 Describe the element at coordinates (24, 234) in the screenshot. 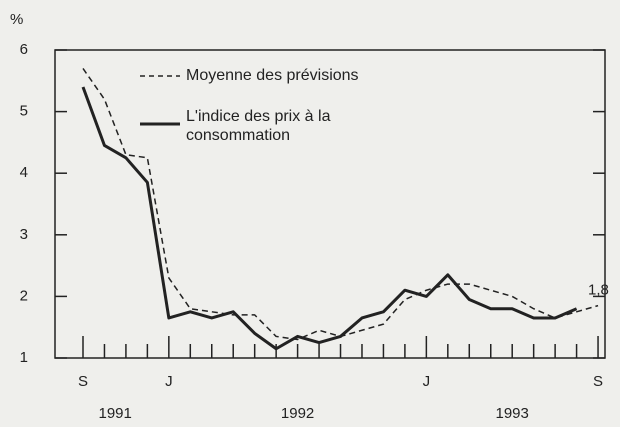

I see `y-tick-label: 3` at that location.